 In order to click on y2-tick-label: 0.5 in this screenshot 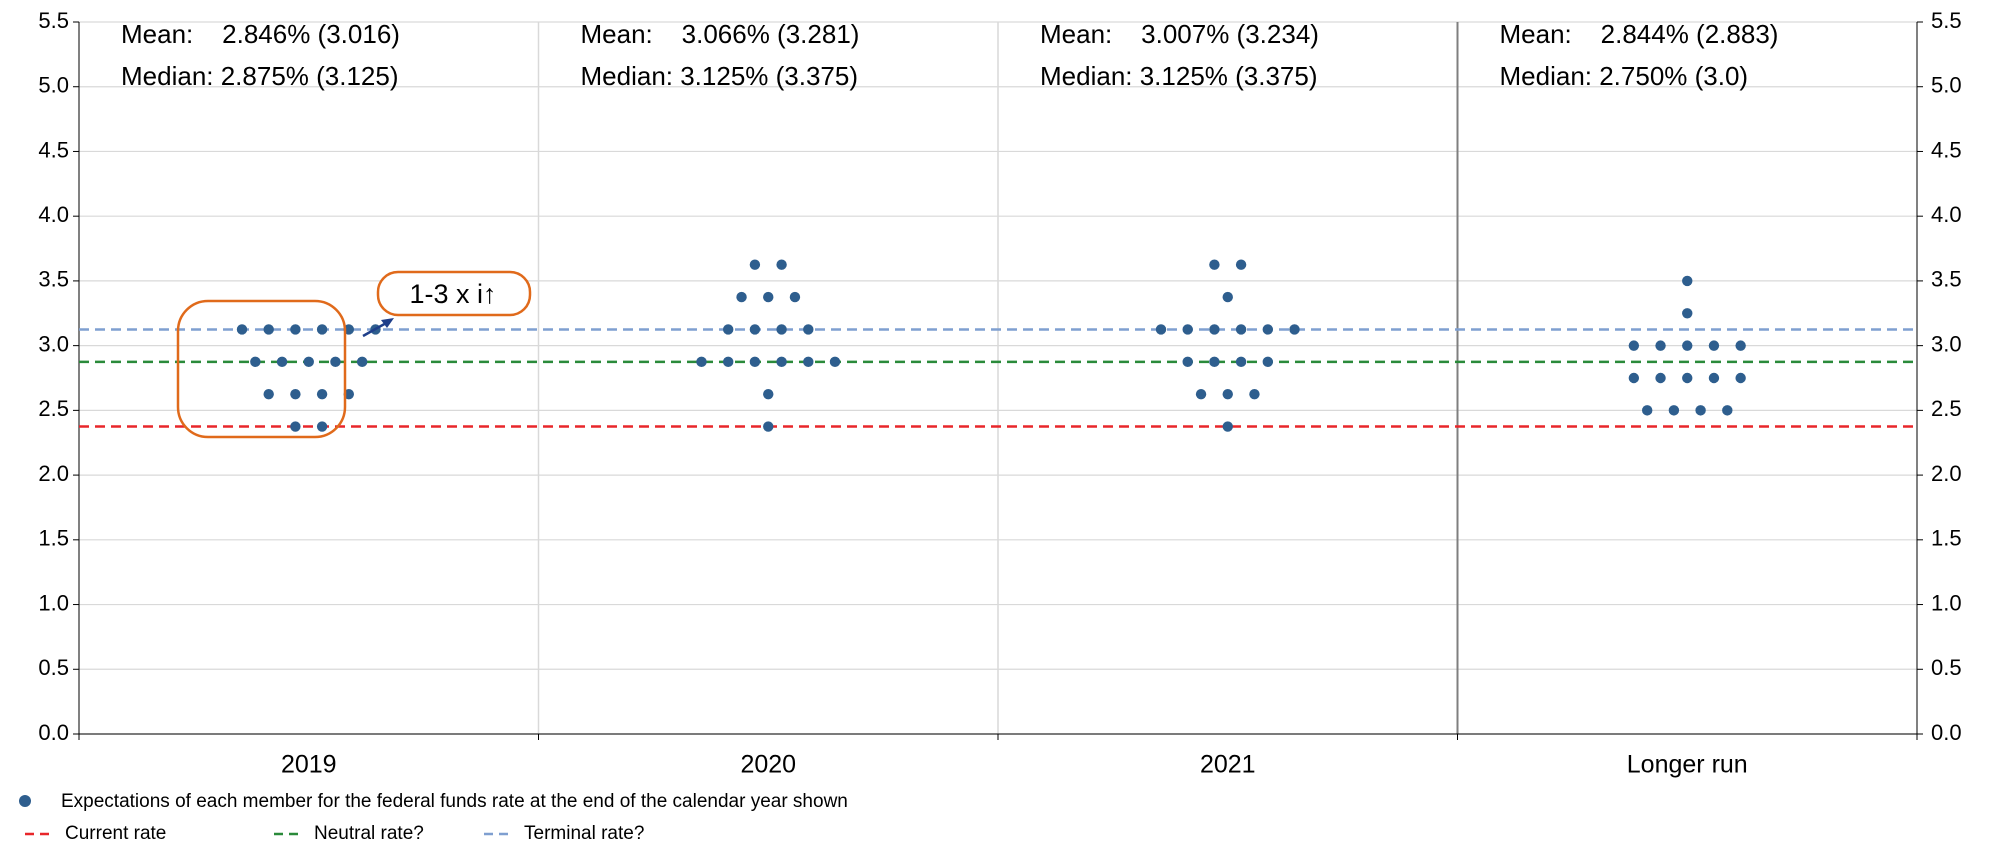, I will do `click(1946, 667)`.